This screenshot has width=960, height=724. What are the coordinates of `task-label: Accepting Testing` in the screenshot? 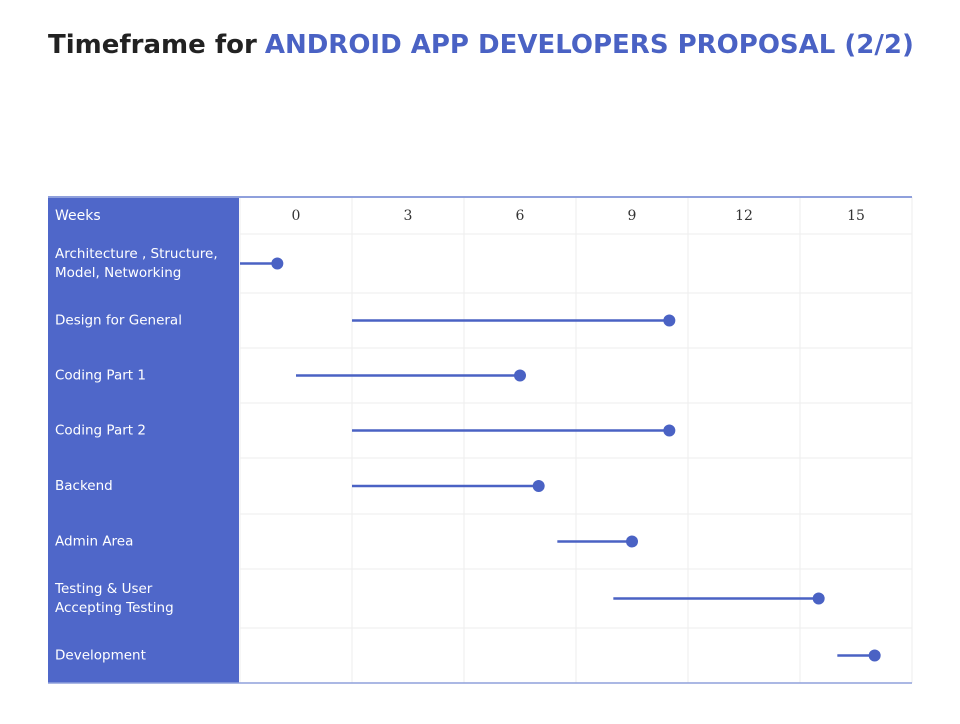 It's located at (114, 608).